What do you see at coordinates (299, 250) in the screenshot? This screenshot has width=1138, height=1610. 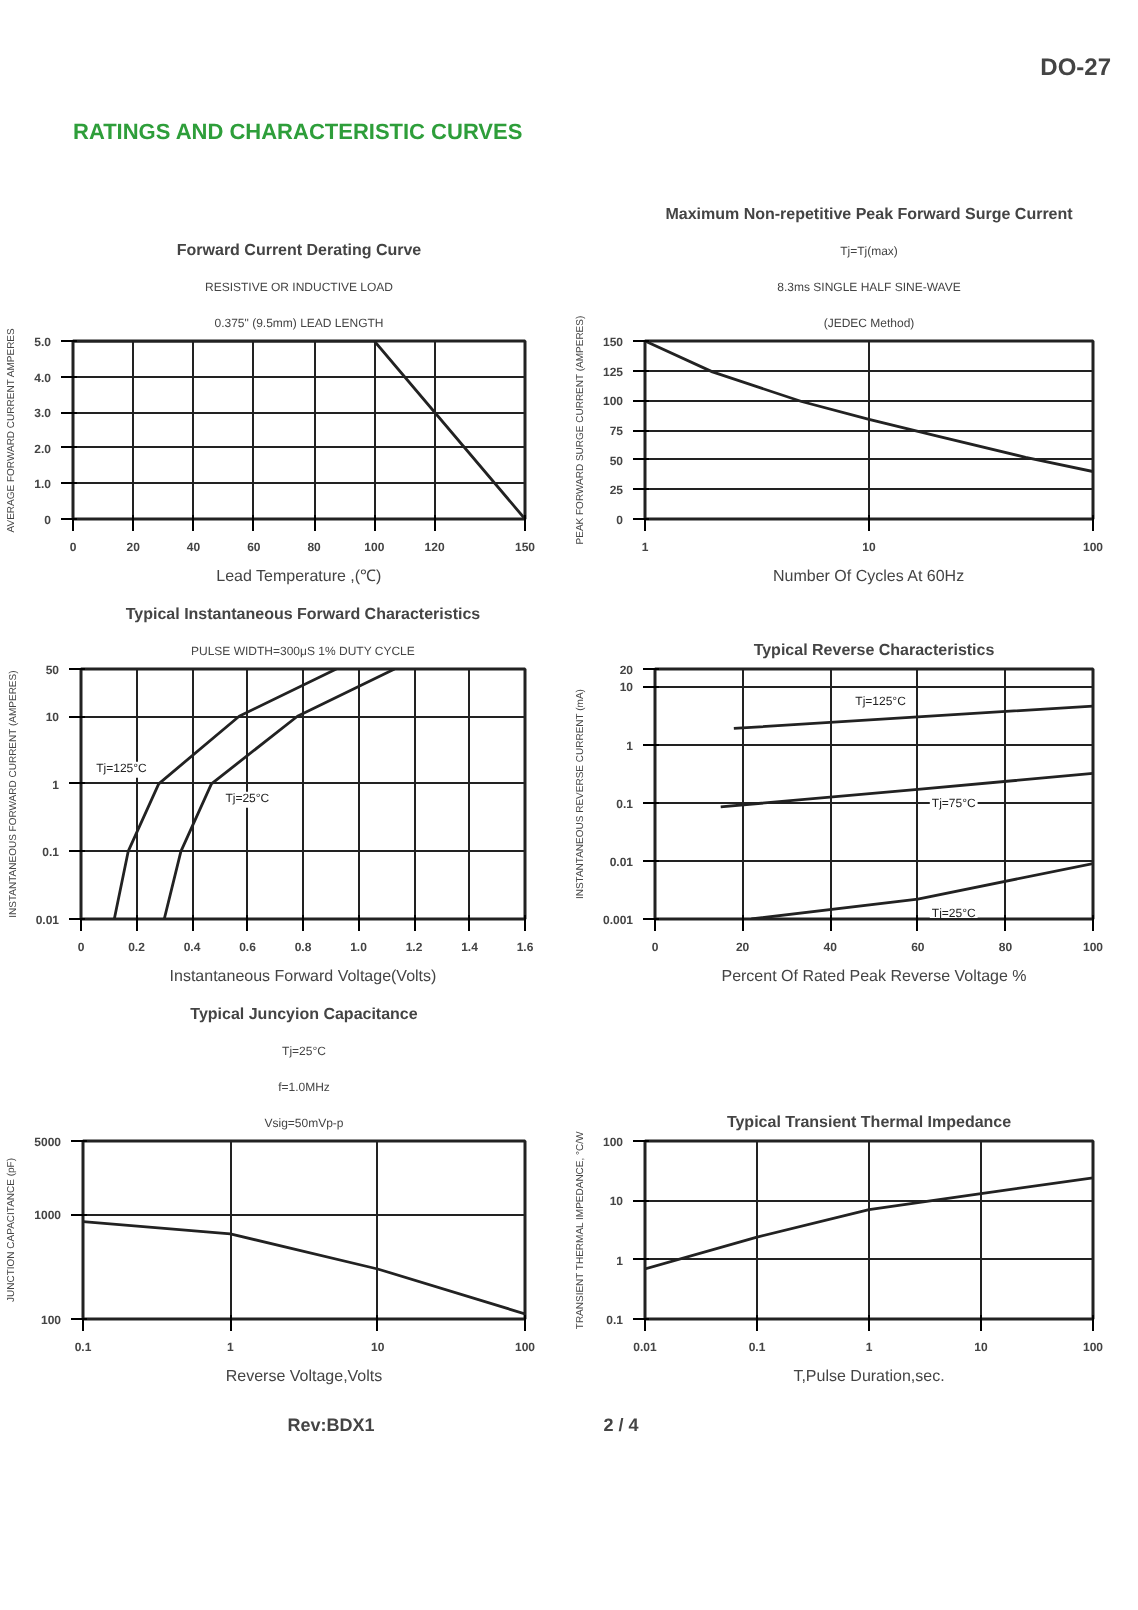 I see `chart-title: Forward Current Derating Curve` at bounding box center [299, 250].